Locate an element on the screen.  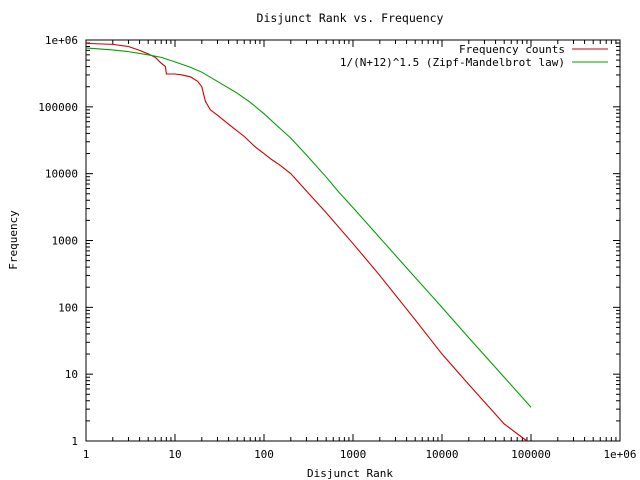
x-tick-label: 100 is located at coordinates (264, 454).